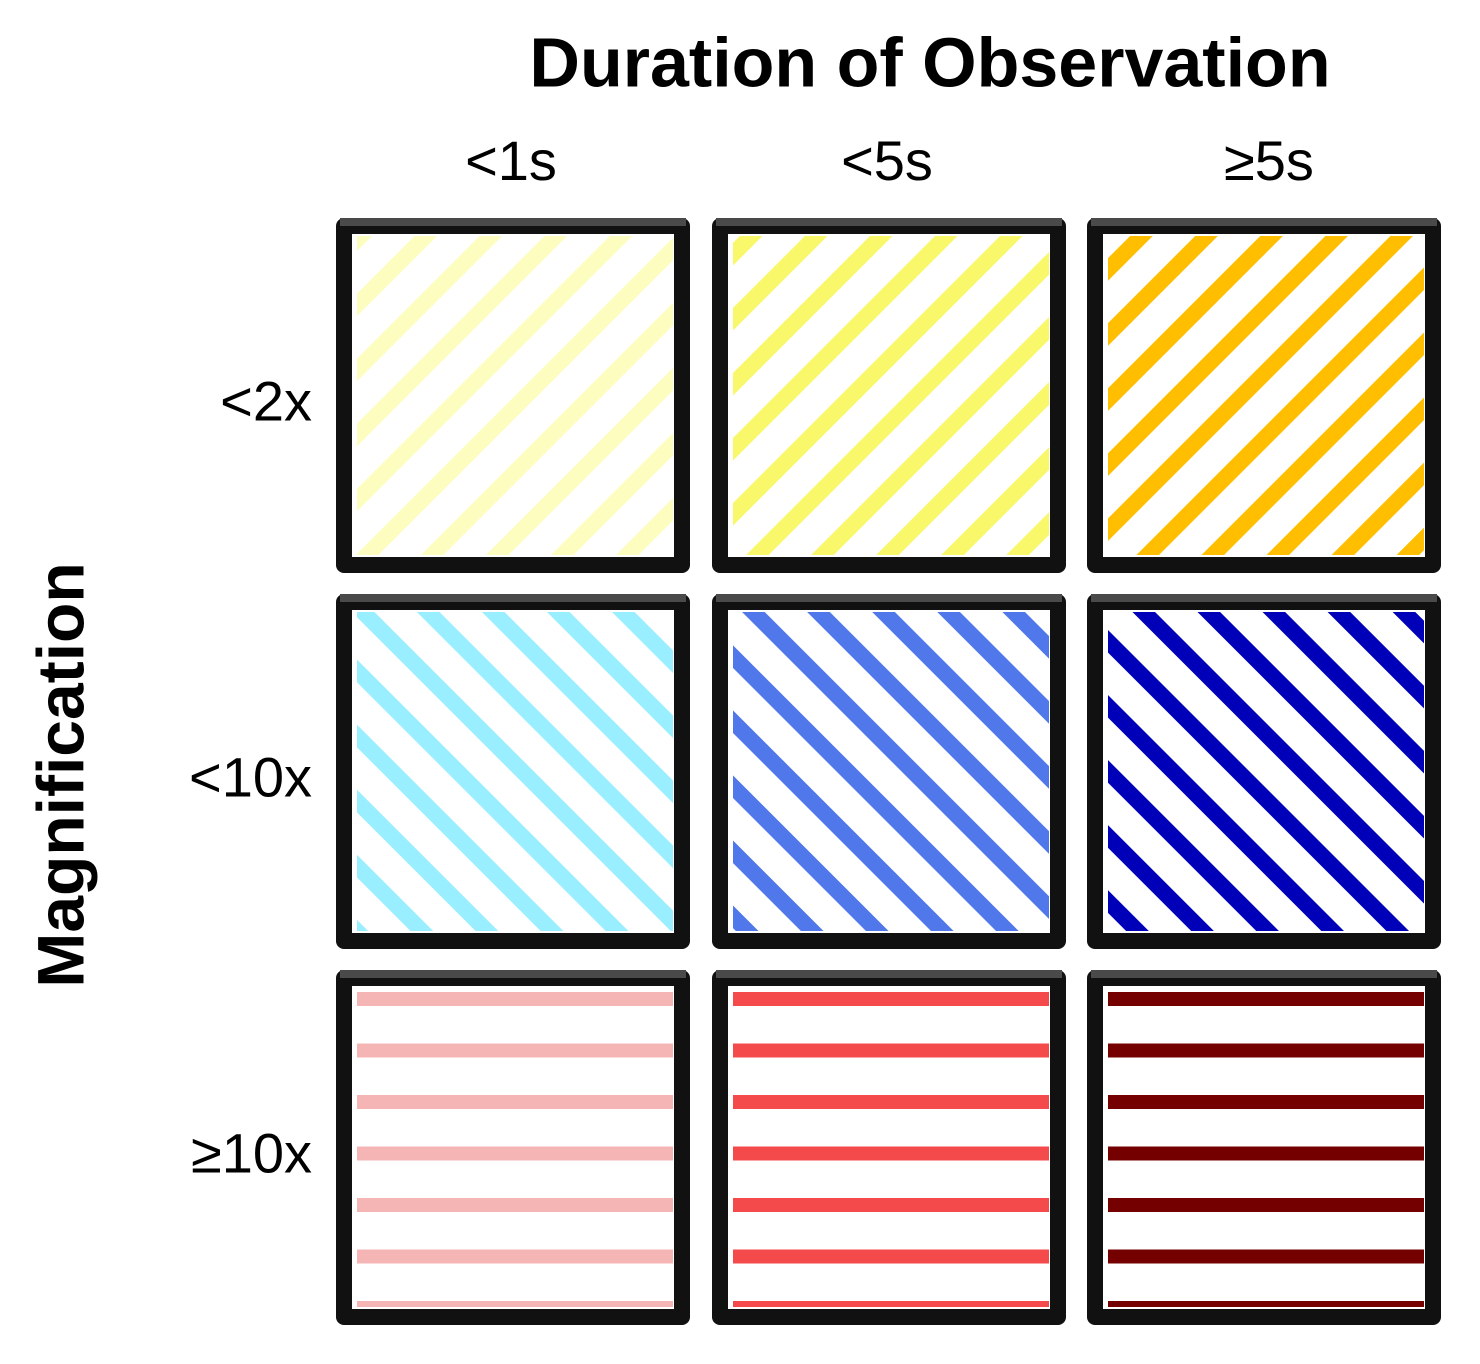  Describe the element at coordinates (251, 1152) in the screenshot. I see `row-label: ≥10x` at that location.